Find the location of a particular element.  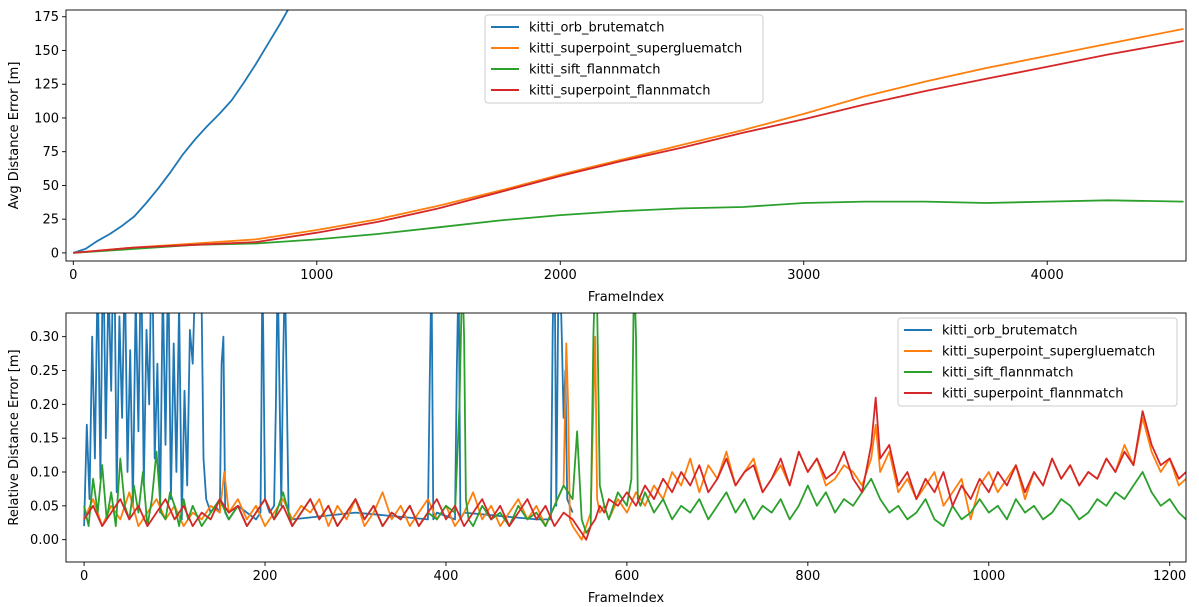

x-tick-label: 600 is located at coordinates (626, 576).